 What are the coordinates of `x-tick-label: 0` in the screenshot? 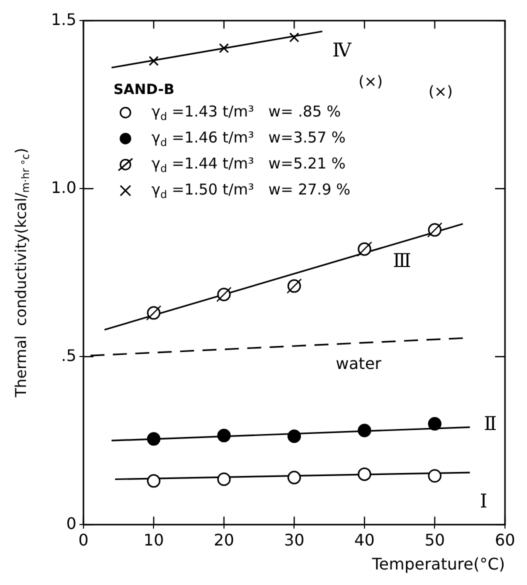 It's located at (83, 540).